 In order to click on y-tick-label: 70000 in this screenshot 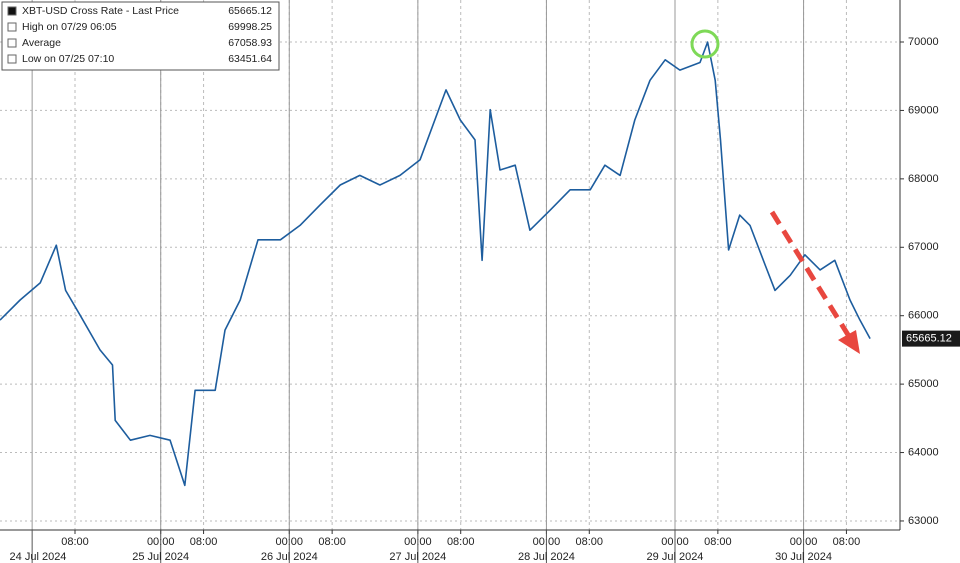, I will do `click(923, 42)`.